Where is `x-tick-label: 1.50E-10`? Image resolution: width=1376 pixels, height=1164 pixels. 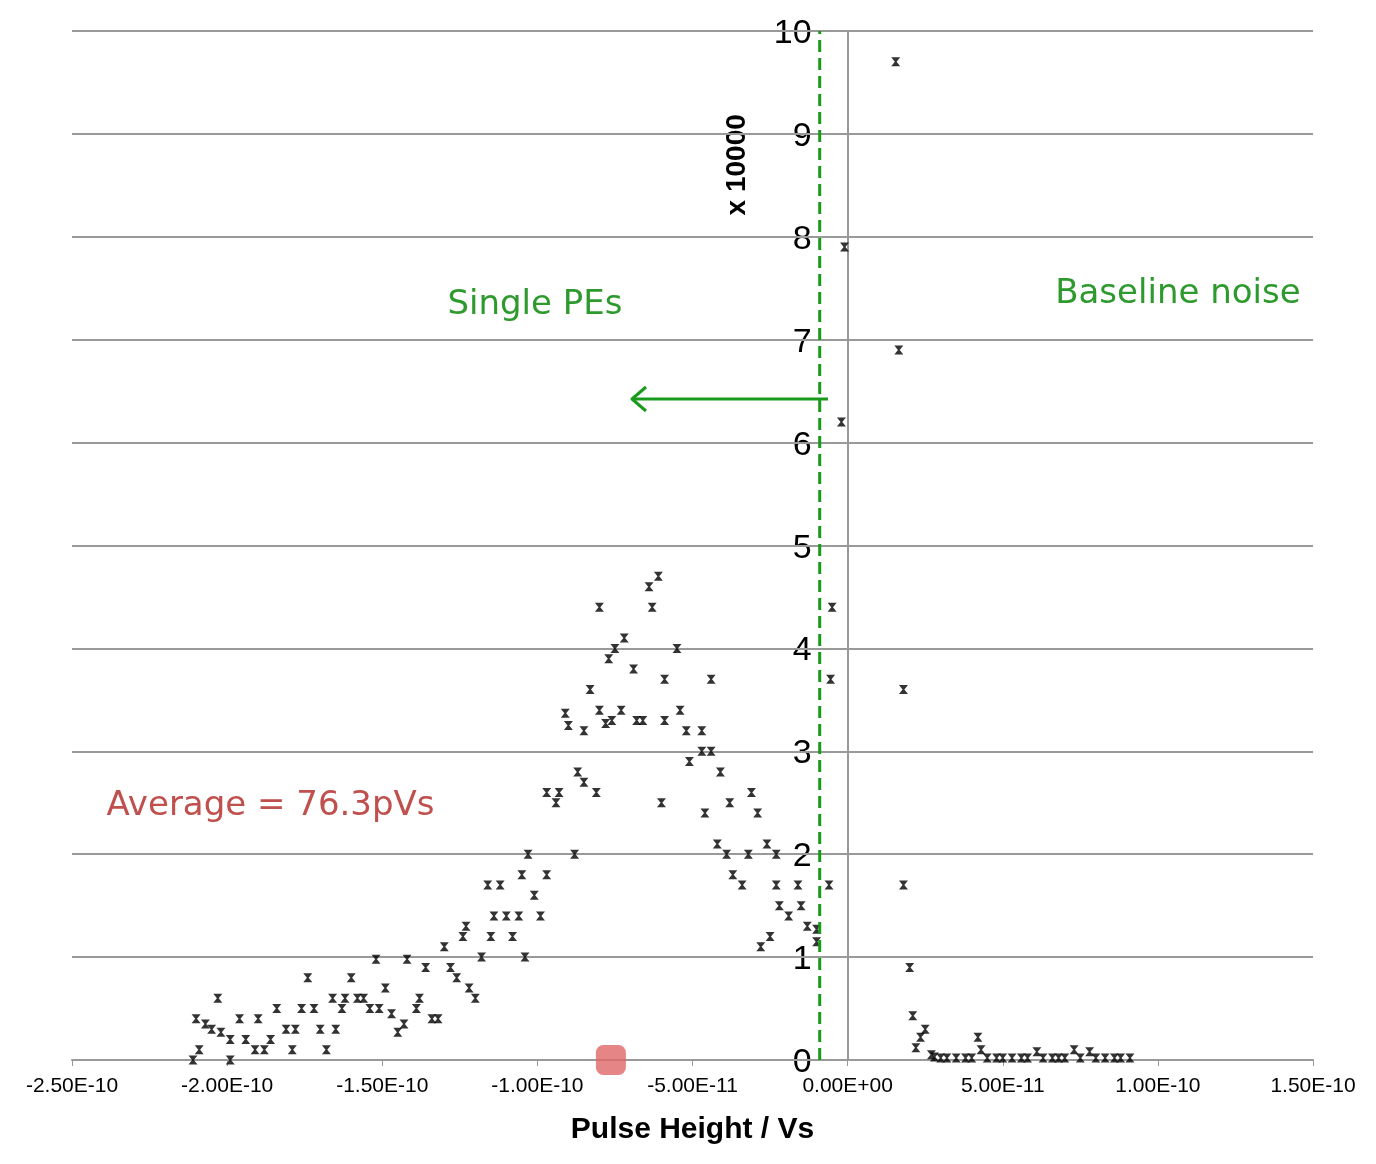 x-tick-label: 1.50E-10 is located at coordinates (1313, 1084).